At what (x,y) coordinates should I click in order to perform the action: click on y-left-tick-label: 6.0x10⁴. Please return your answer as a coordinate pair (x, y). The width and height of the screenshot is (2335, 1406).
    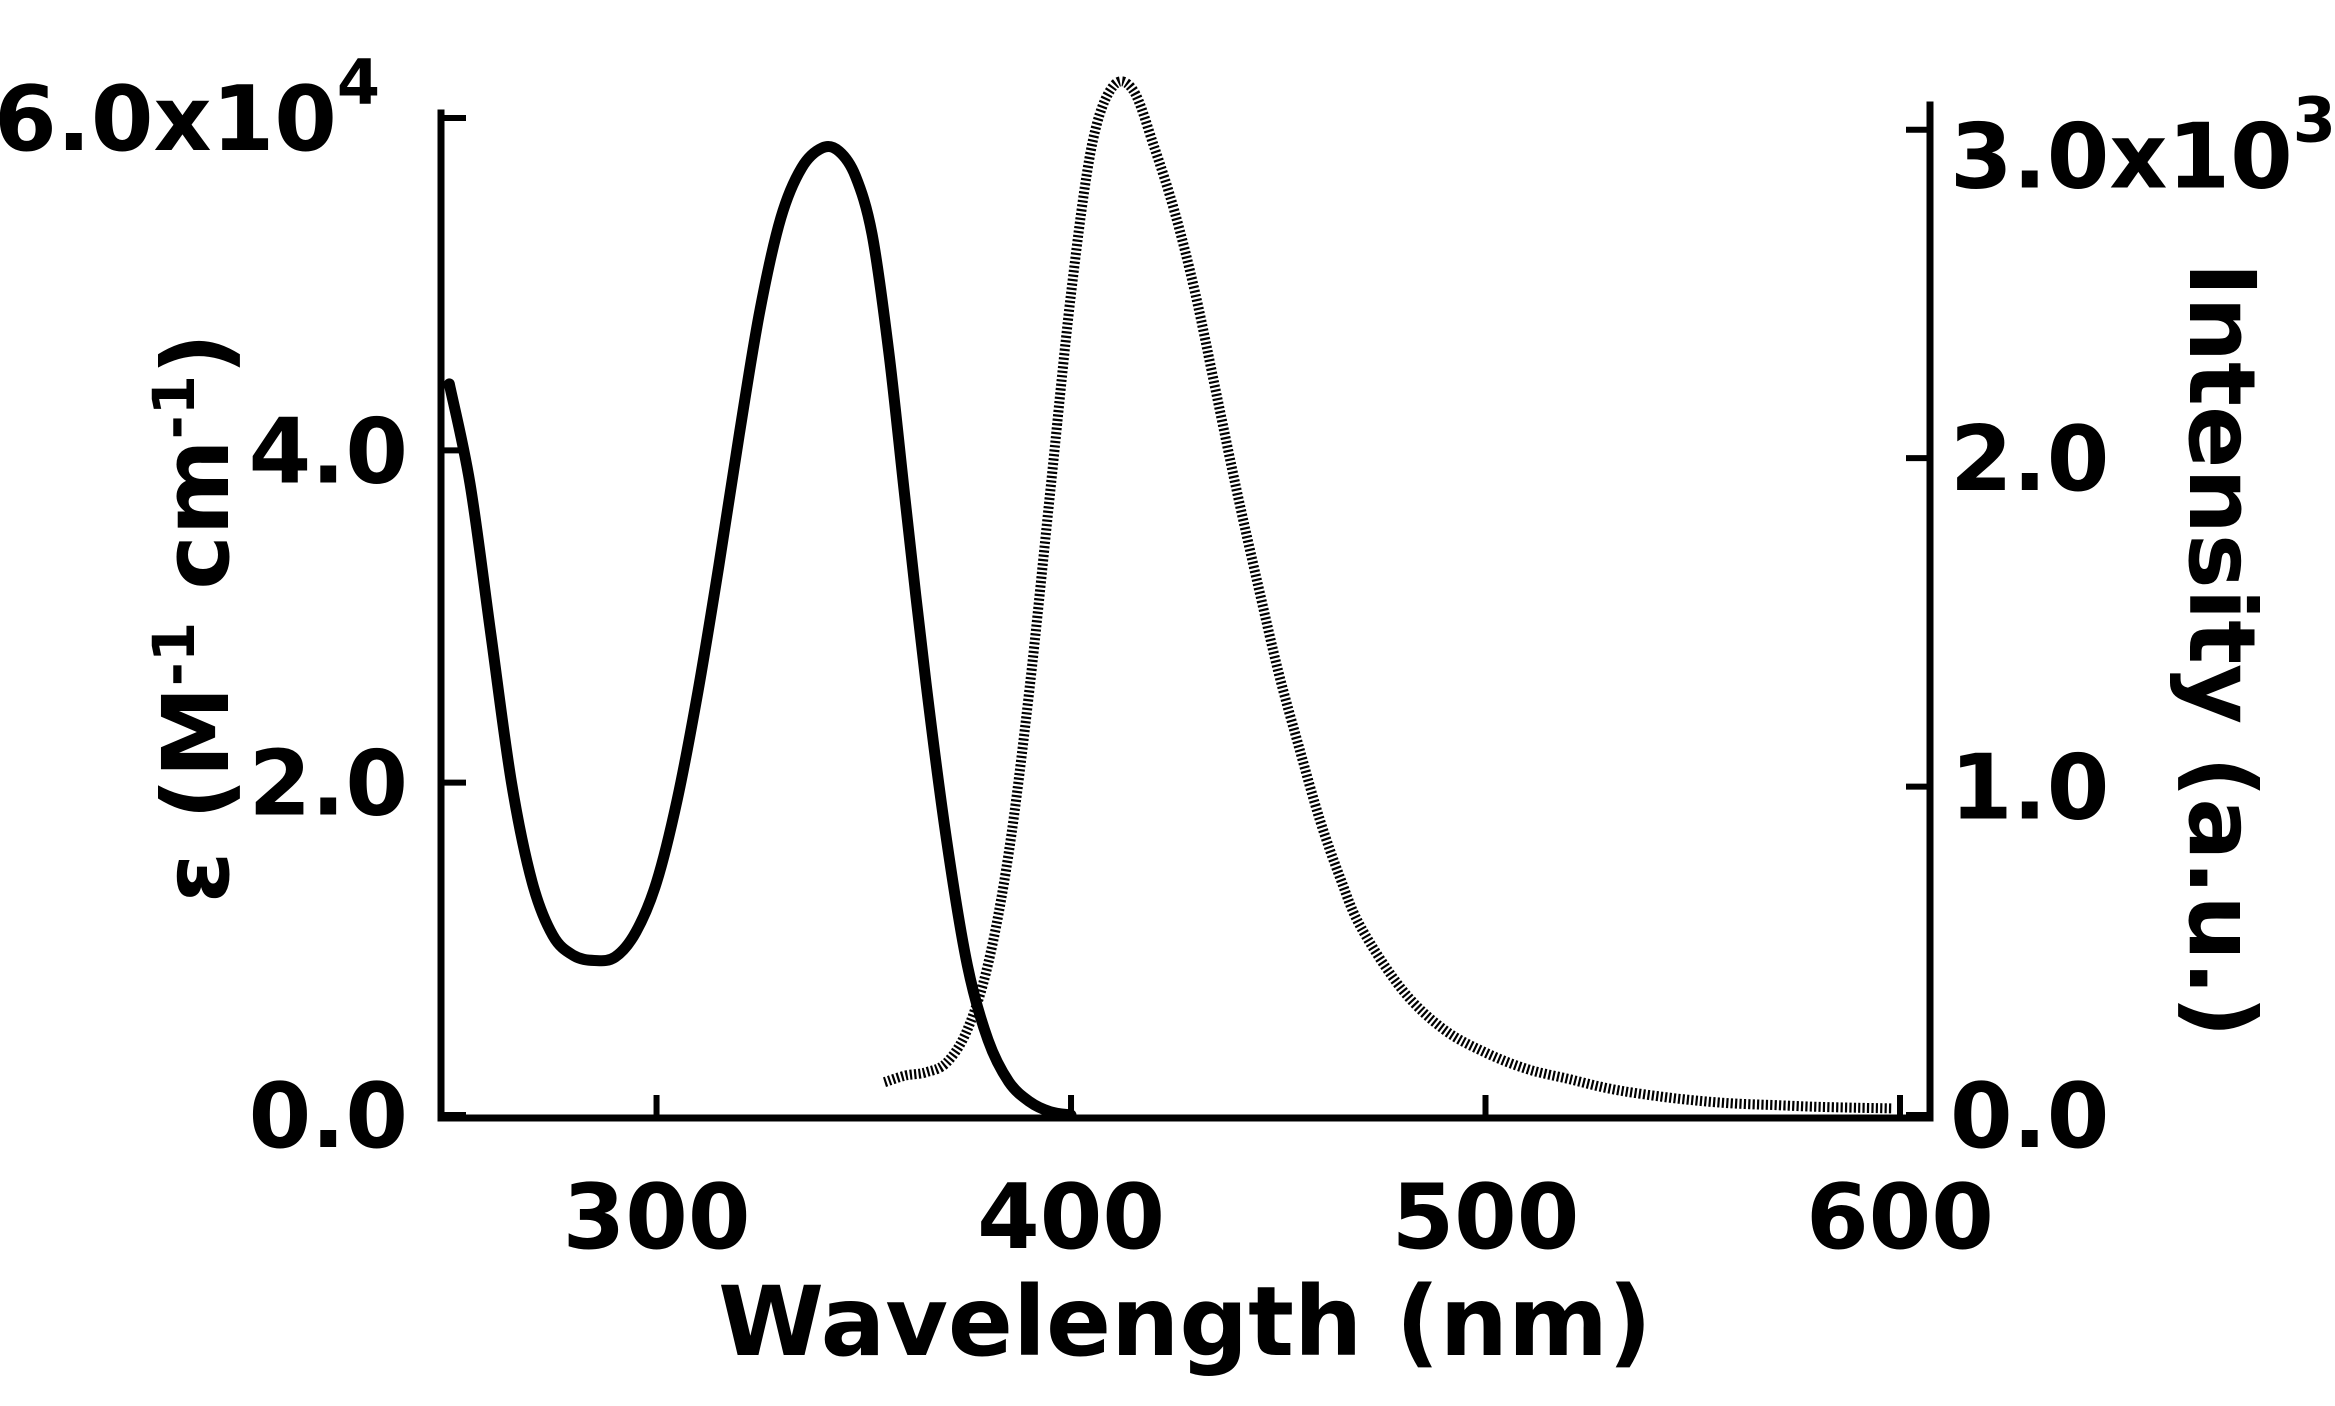
    Looking at the image, I should click on (190, 109).